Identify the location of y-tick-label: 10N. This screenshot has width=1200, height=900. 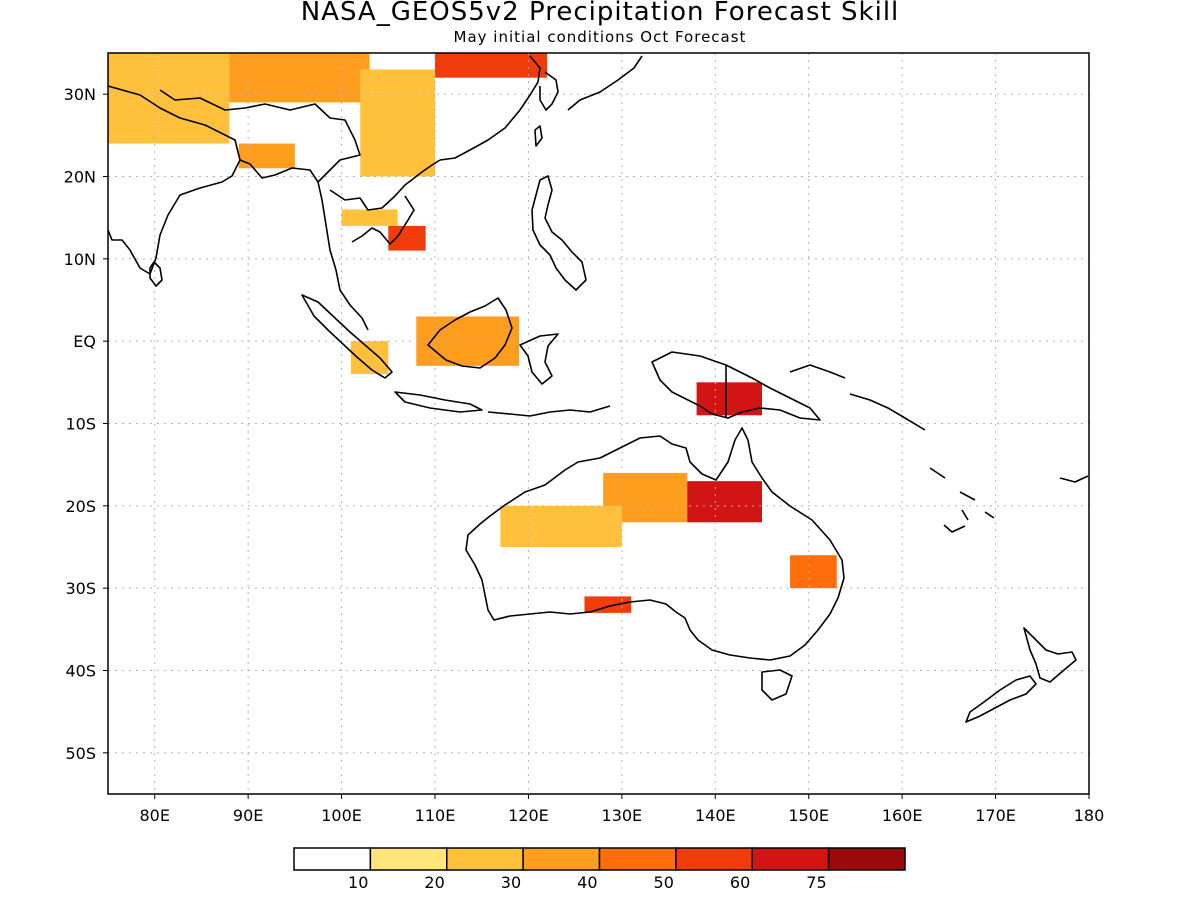
(80, 259).